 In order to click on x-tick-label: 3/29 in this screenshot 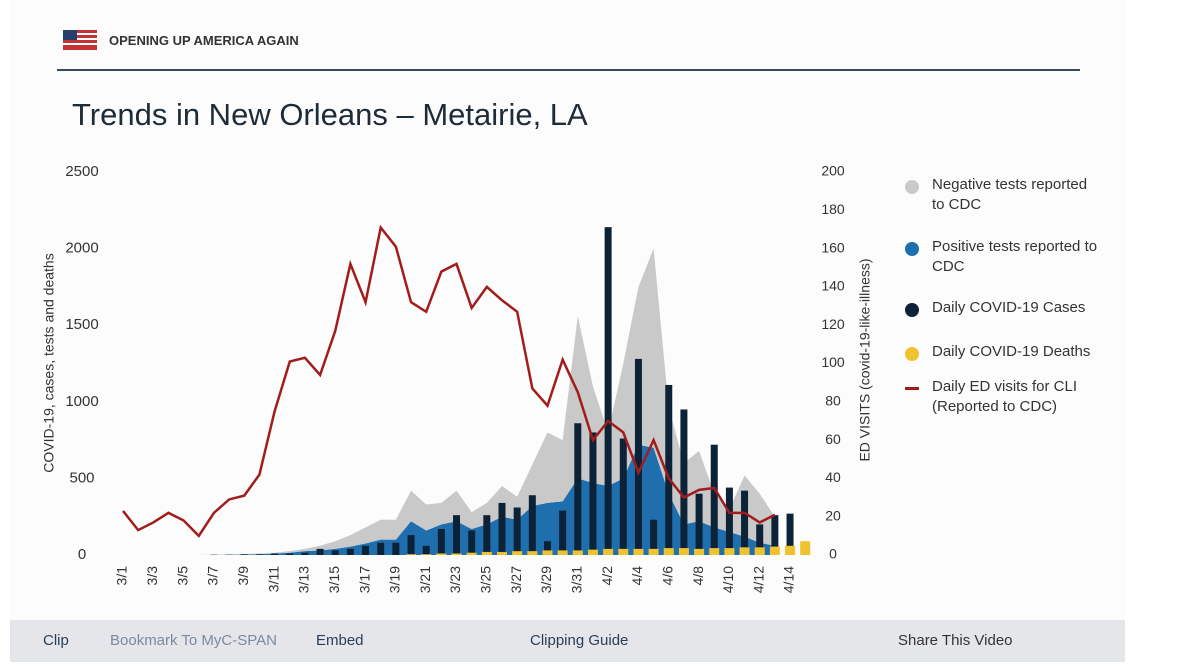, I will do `click(546, 579)`.